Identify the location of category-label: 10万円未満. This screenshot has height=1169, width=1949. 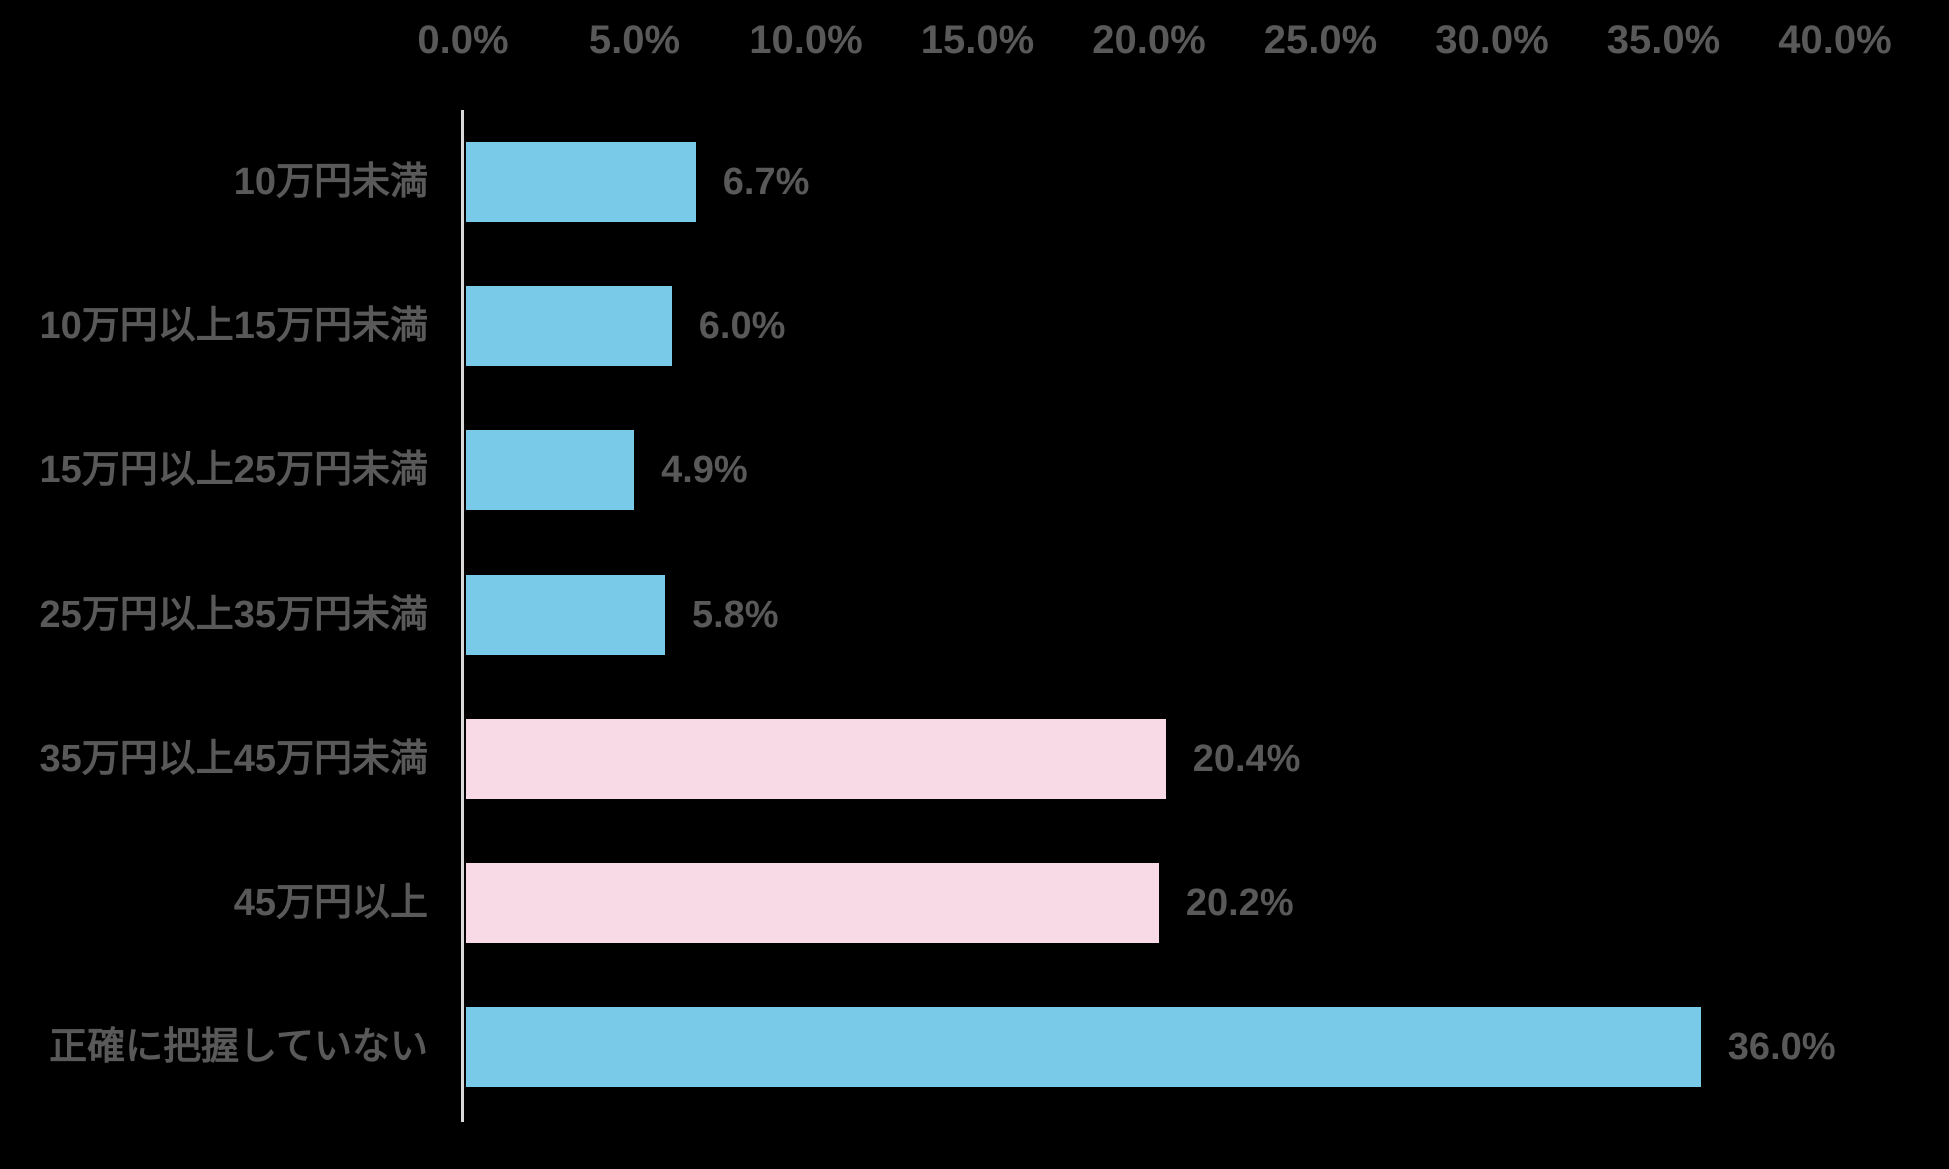
(330, 182).